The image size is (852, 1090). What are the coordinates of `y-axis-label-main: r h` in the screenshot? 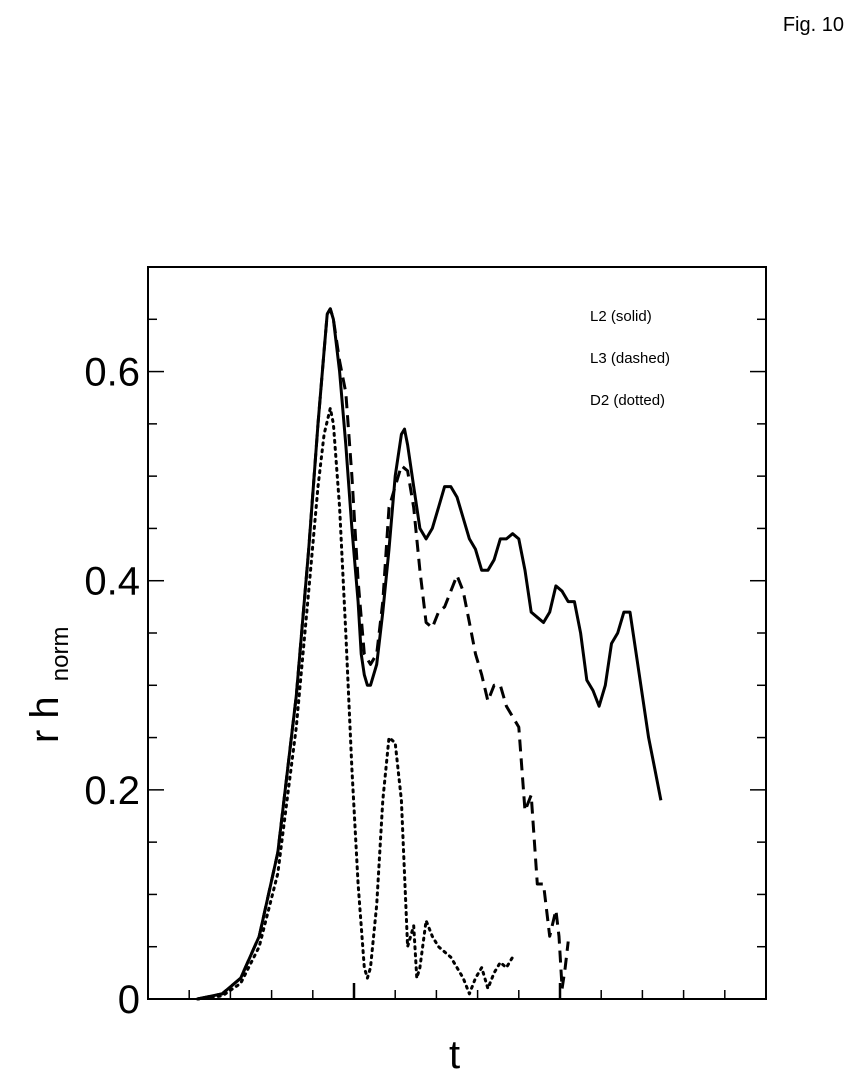 It's located at (45, 719).